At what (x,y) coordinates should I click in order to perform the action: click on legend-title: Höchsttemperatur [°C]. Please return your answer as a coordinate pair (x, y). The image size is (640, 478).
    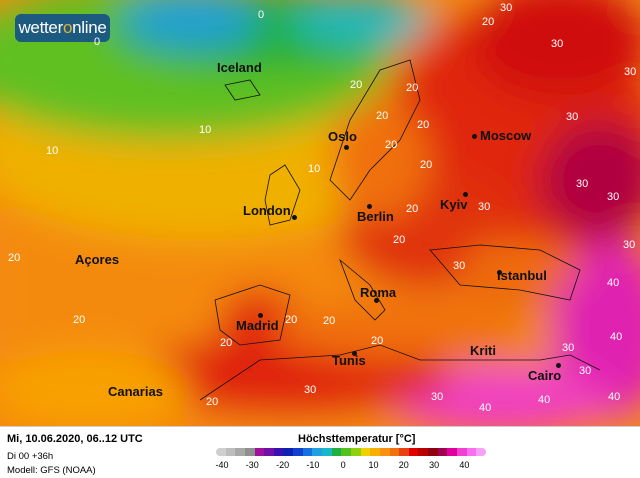
    Looking at the image, I should click on (357, 439).